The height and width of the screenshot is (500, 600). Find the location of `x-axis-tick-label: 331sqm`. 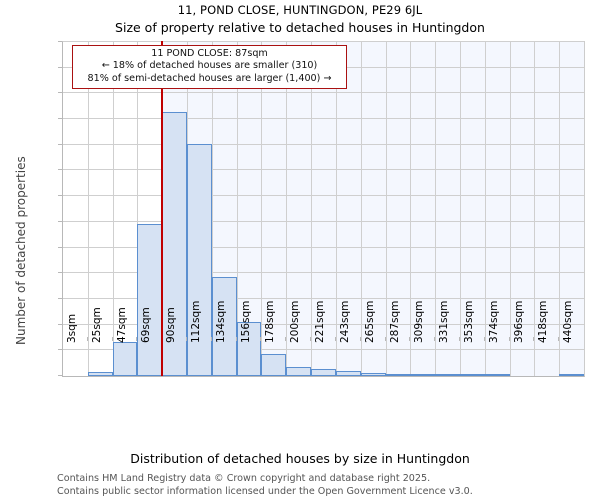

x-axis-tick-label: 331sqm is located at coordinates (444, 321).